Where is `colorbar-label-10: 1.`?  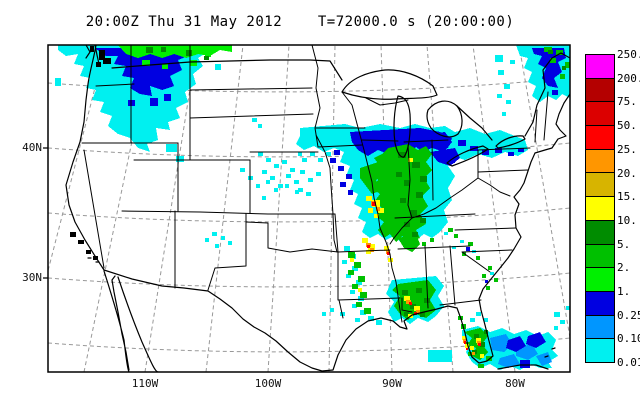 colorbar-label-10: 1. is located at coordinates (624, 291).